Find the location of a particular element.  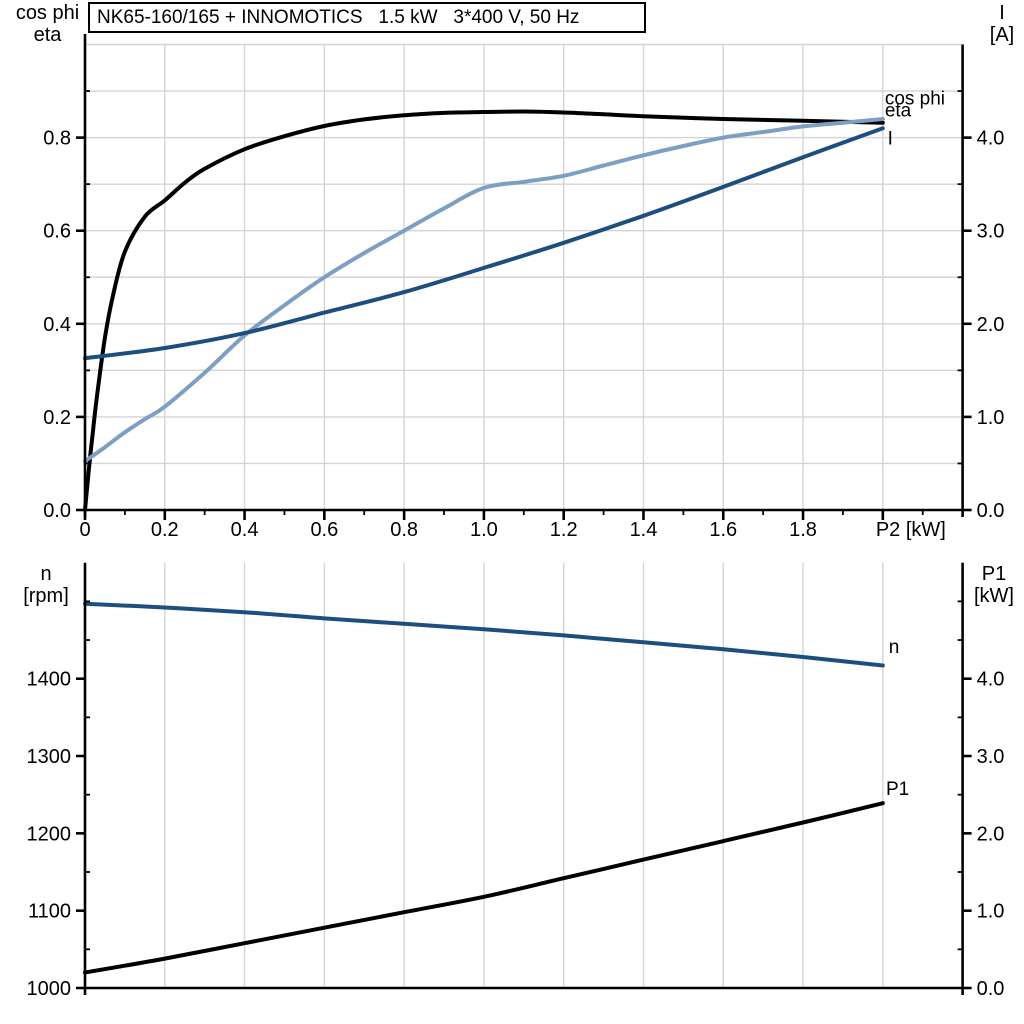

series-label-n: n is located at coordinates (894, 647).